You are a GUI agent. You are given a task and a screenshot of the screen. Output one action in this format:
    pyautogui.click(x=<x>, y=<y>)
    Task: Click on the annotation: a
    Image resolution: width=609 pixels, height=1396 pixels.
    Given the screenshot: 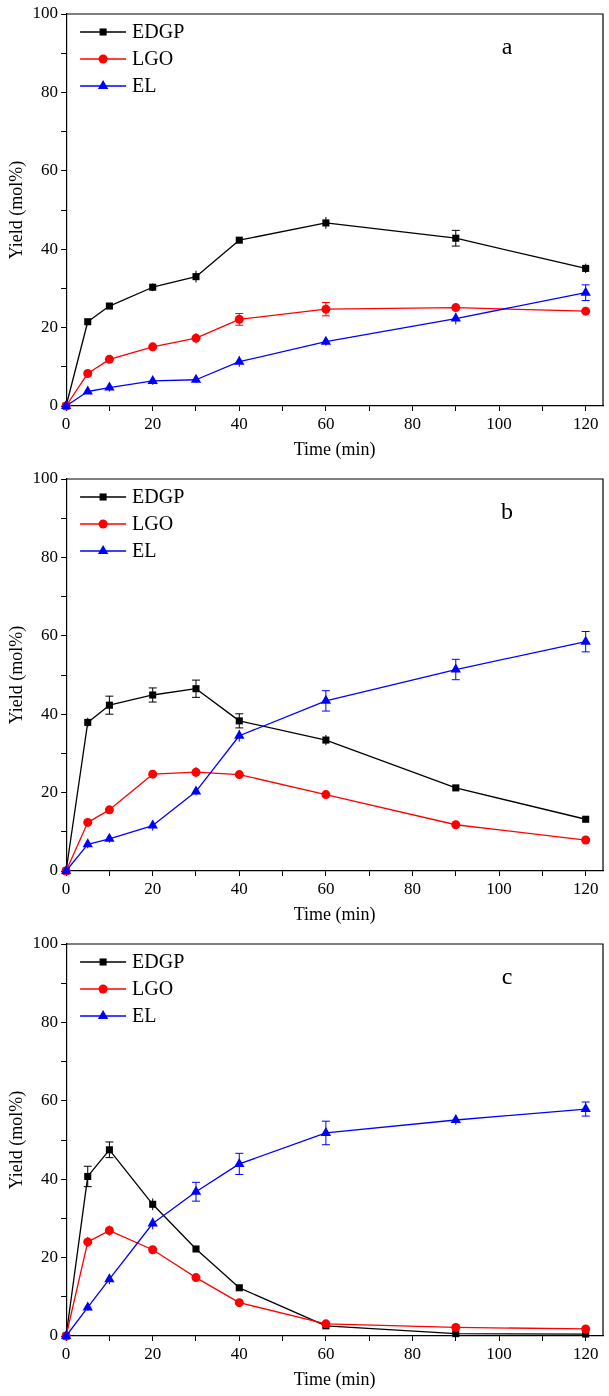 What is the action you would take?
    pyautogui.click(x=507, y=46)
    